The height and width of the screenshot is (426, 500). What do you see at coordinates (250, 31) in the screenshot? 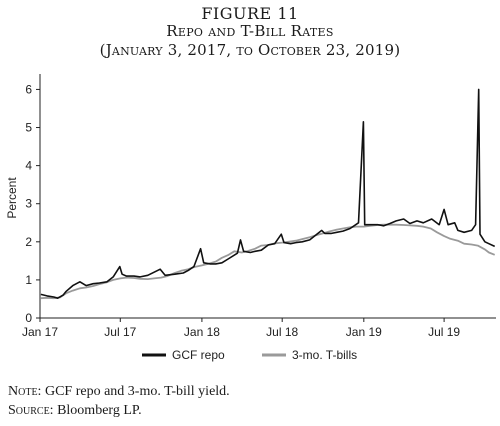
I see `figure-title: Repo and T-Bill Rates` at bounding box center [250, 31].